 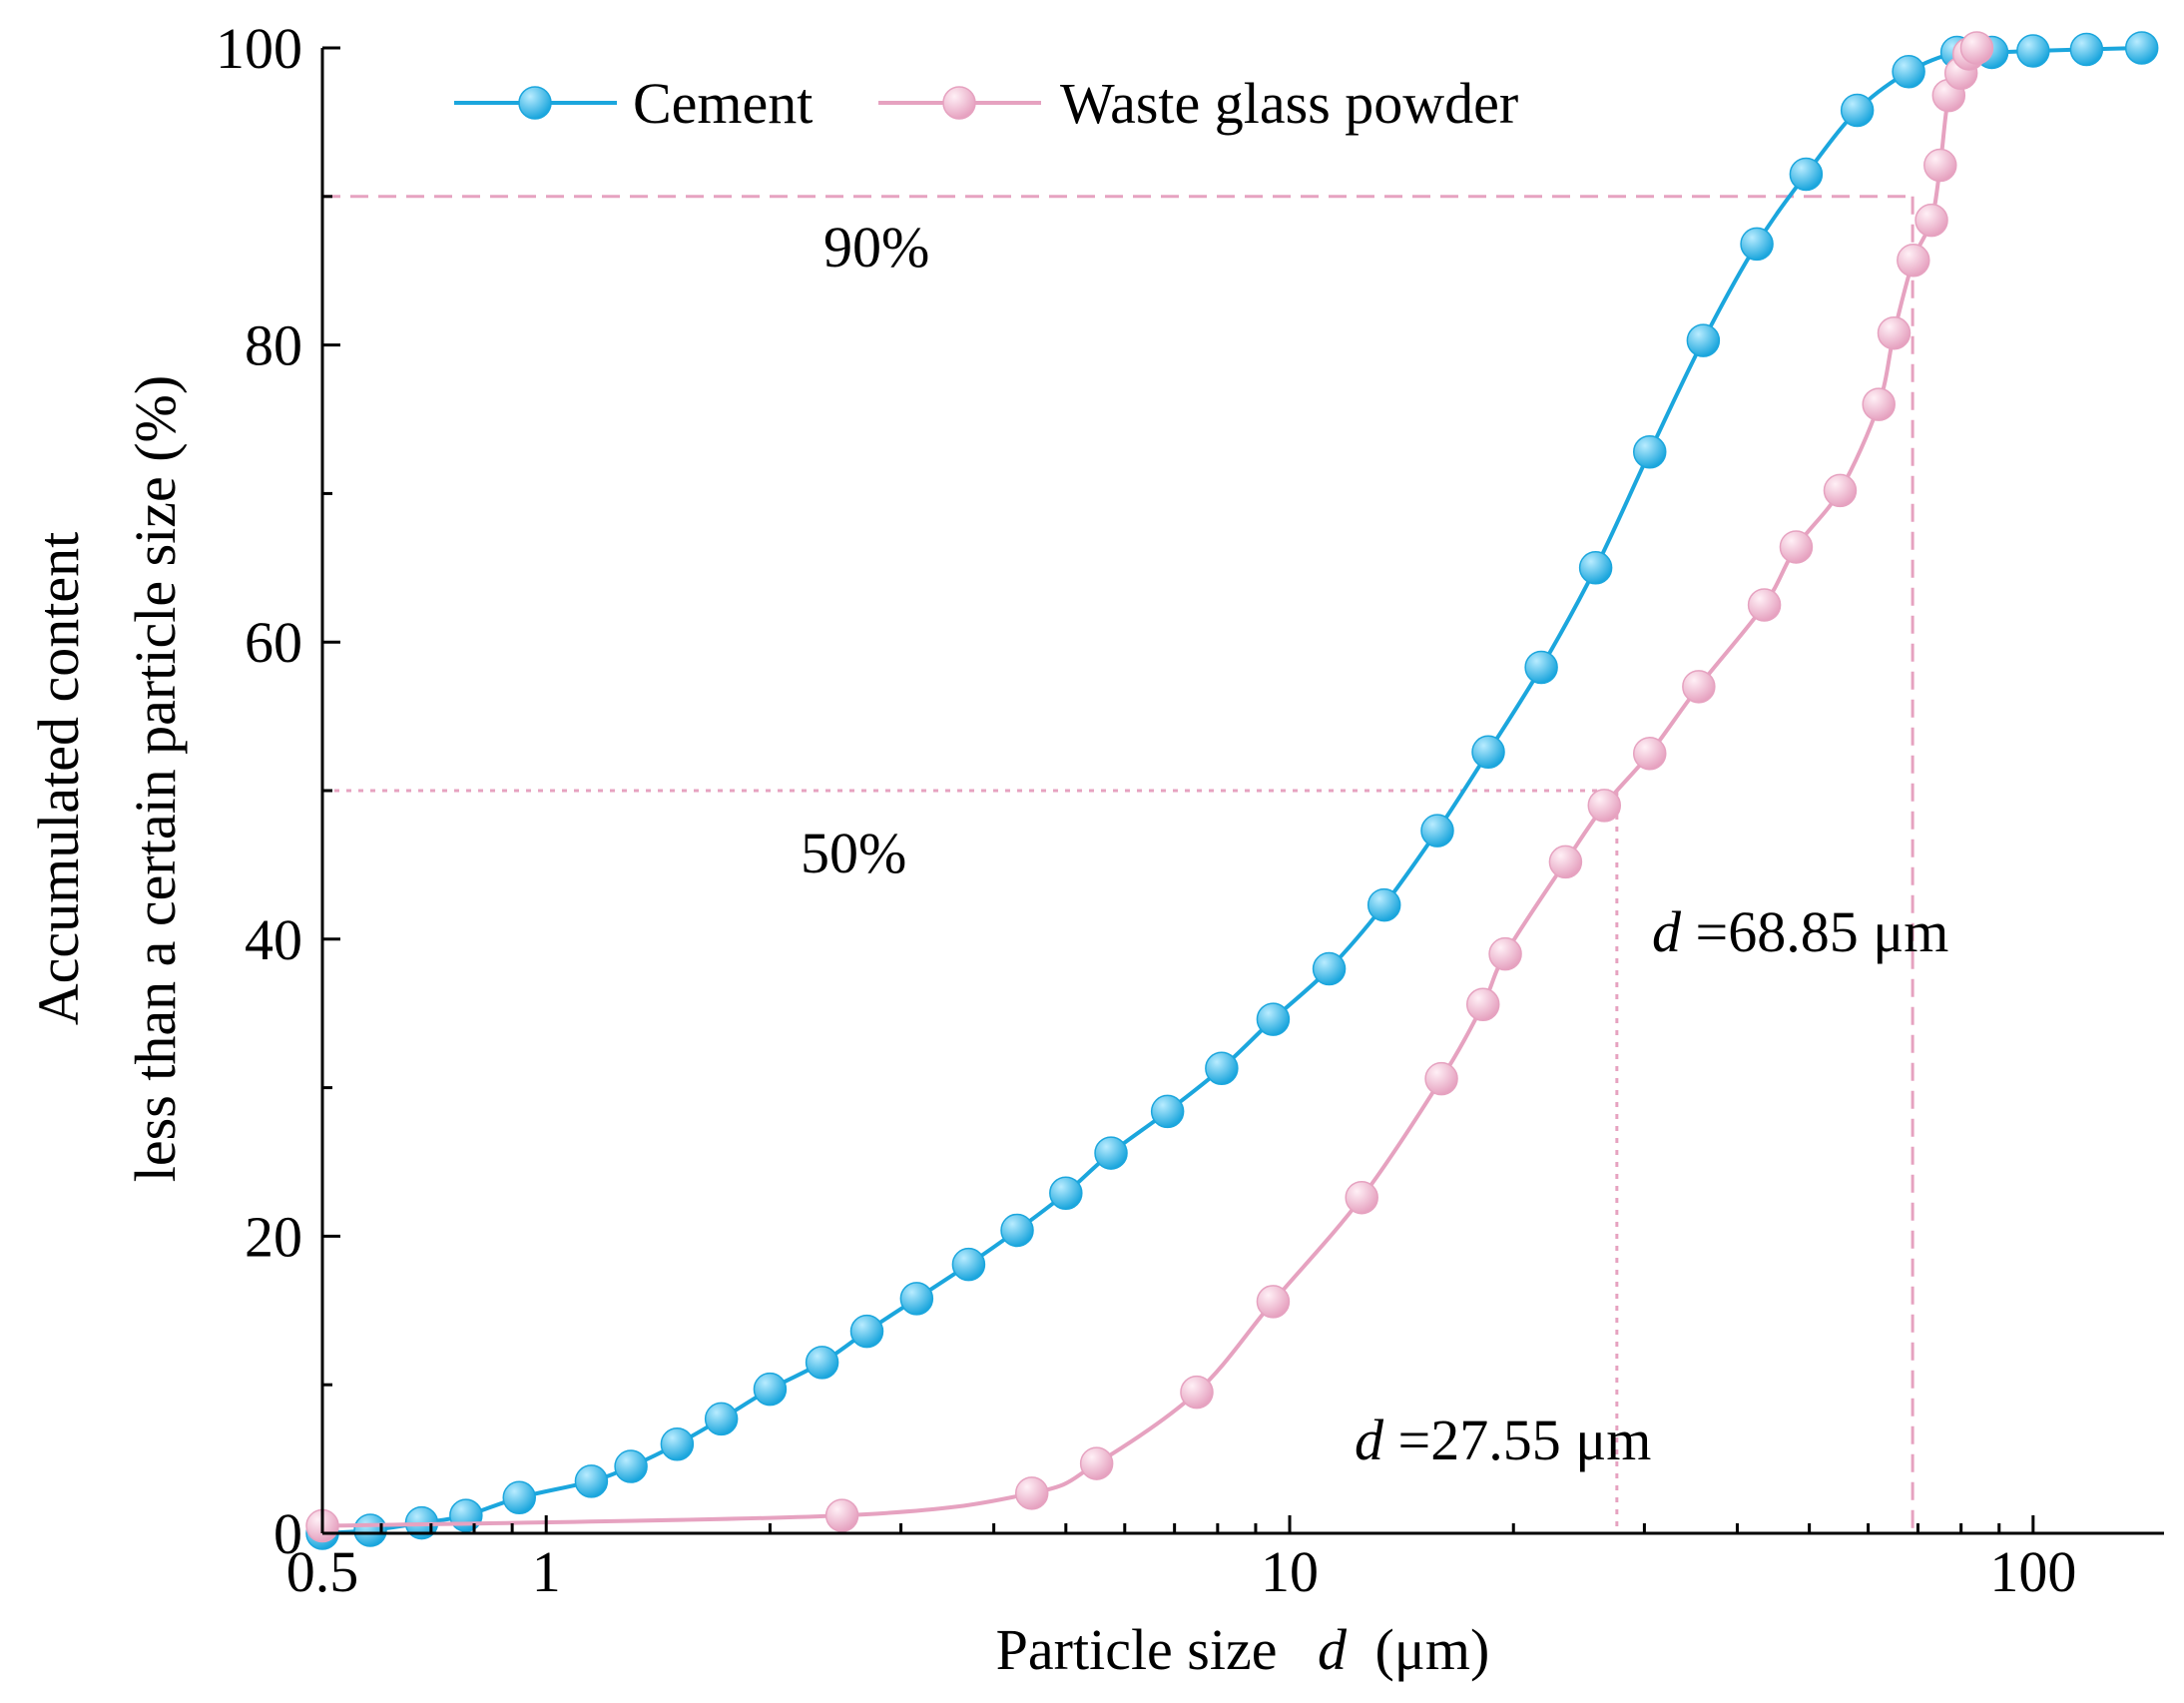 What do you see at coordinates (876, 247) in the screenshot?
I see `label-90-percent: 90%` at bounding box center [876, 247].